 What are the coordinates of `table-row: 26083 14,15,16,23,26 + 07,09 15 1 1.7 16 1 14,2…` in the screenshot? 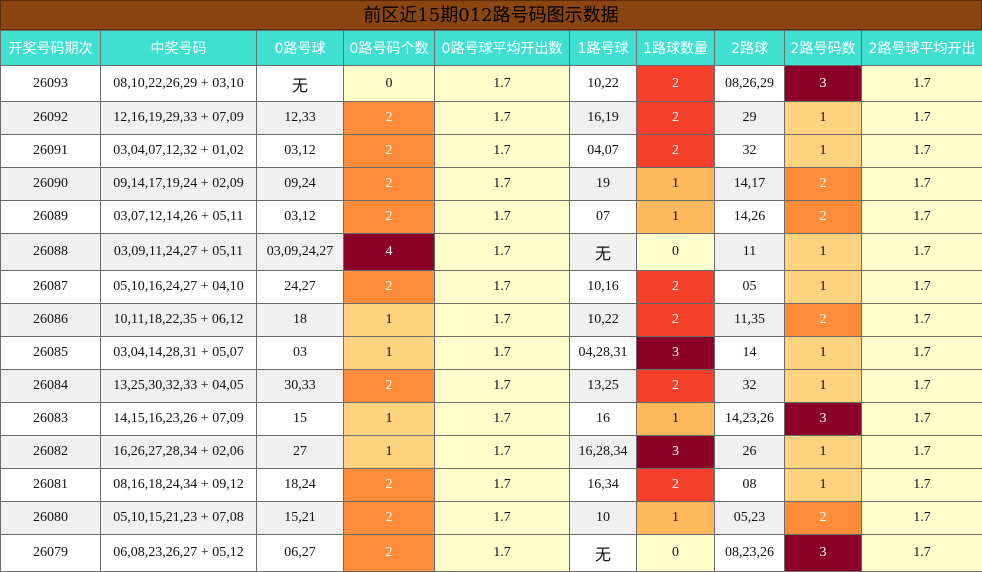 It's located at (491, 419).